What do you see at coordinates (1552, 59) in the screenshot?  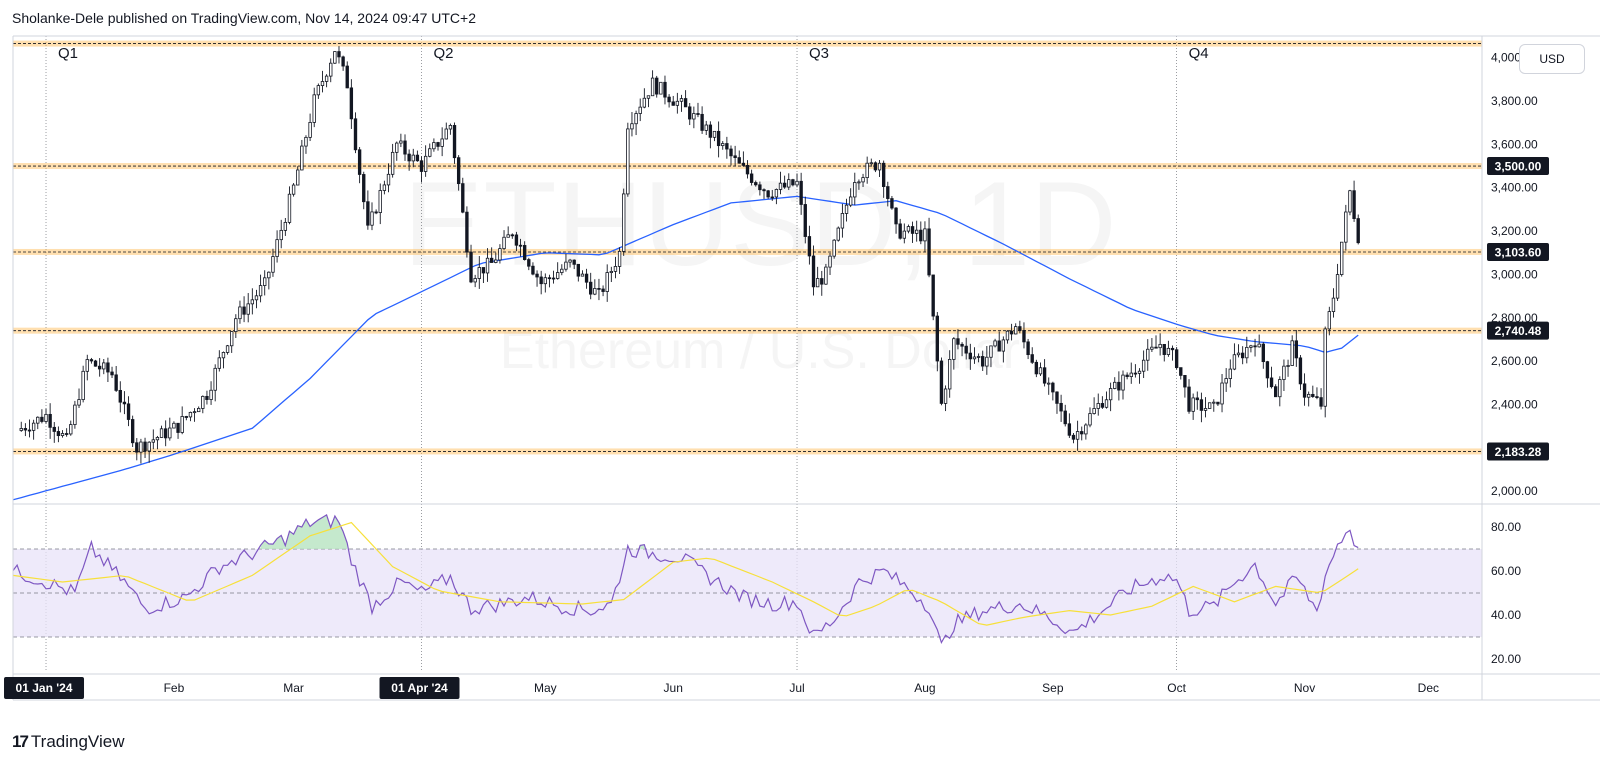 I see `currency-button: USD` at bounding box center [1552, 59].